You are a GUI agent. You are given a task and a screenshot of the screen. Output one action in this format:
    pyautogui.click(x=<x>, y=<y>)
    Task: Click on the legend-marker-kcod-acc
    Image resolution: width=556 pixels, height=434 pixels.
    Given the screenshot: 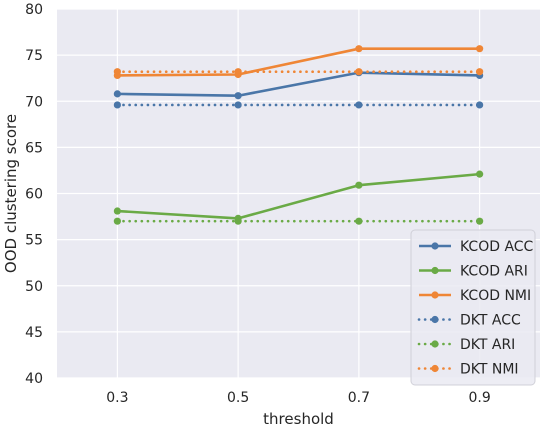 What is the action you would take?
    pyautogui.click(x=435, y=246)
    